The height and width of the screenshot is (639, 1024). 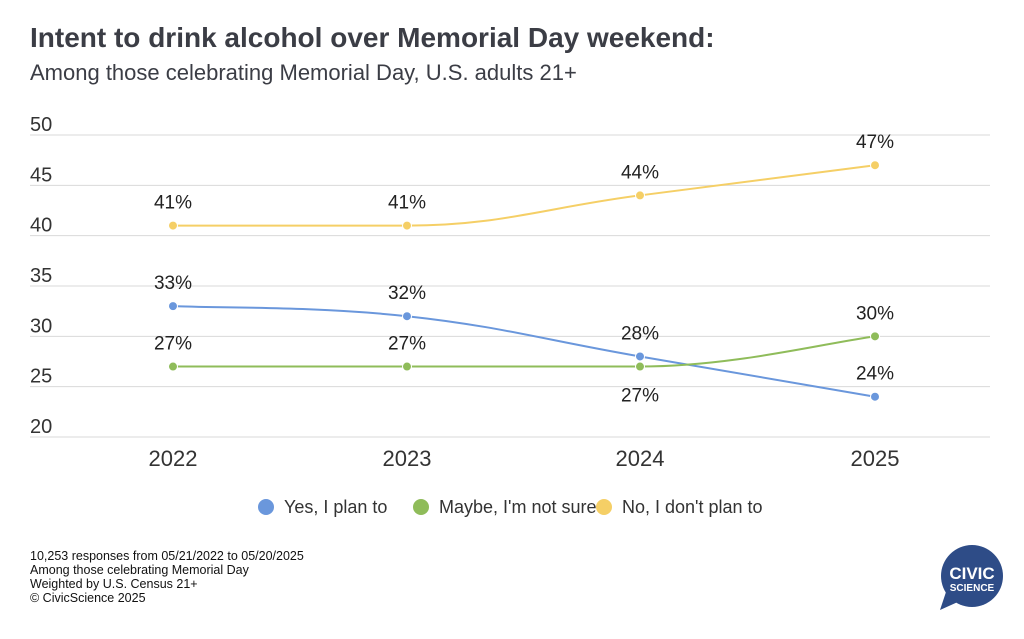 What do you see at coordinates (41, 226) in the screenshot?
I see `y-tick-label: 40` at bounding box center [41, 226].